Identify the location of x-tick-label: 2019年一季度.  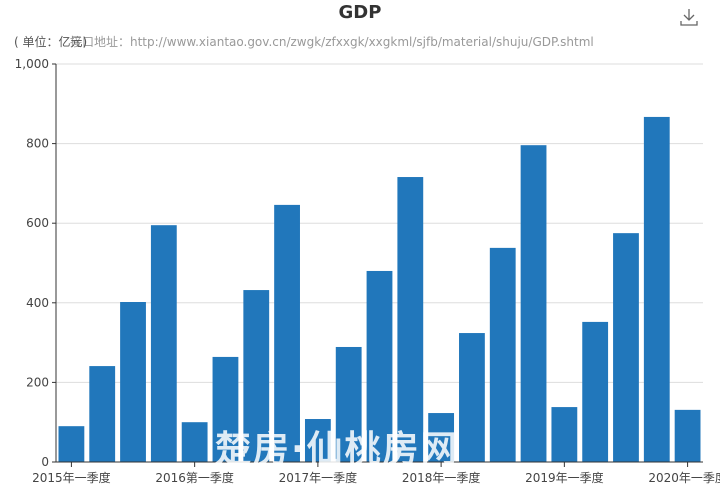
(564, 477).